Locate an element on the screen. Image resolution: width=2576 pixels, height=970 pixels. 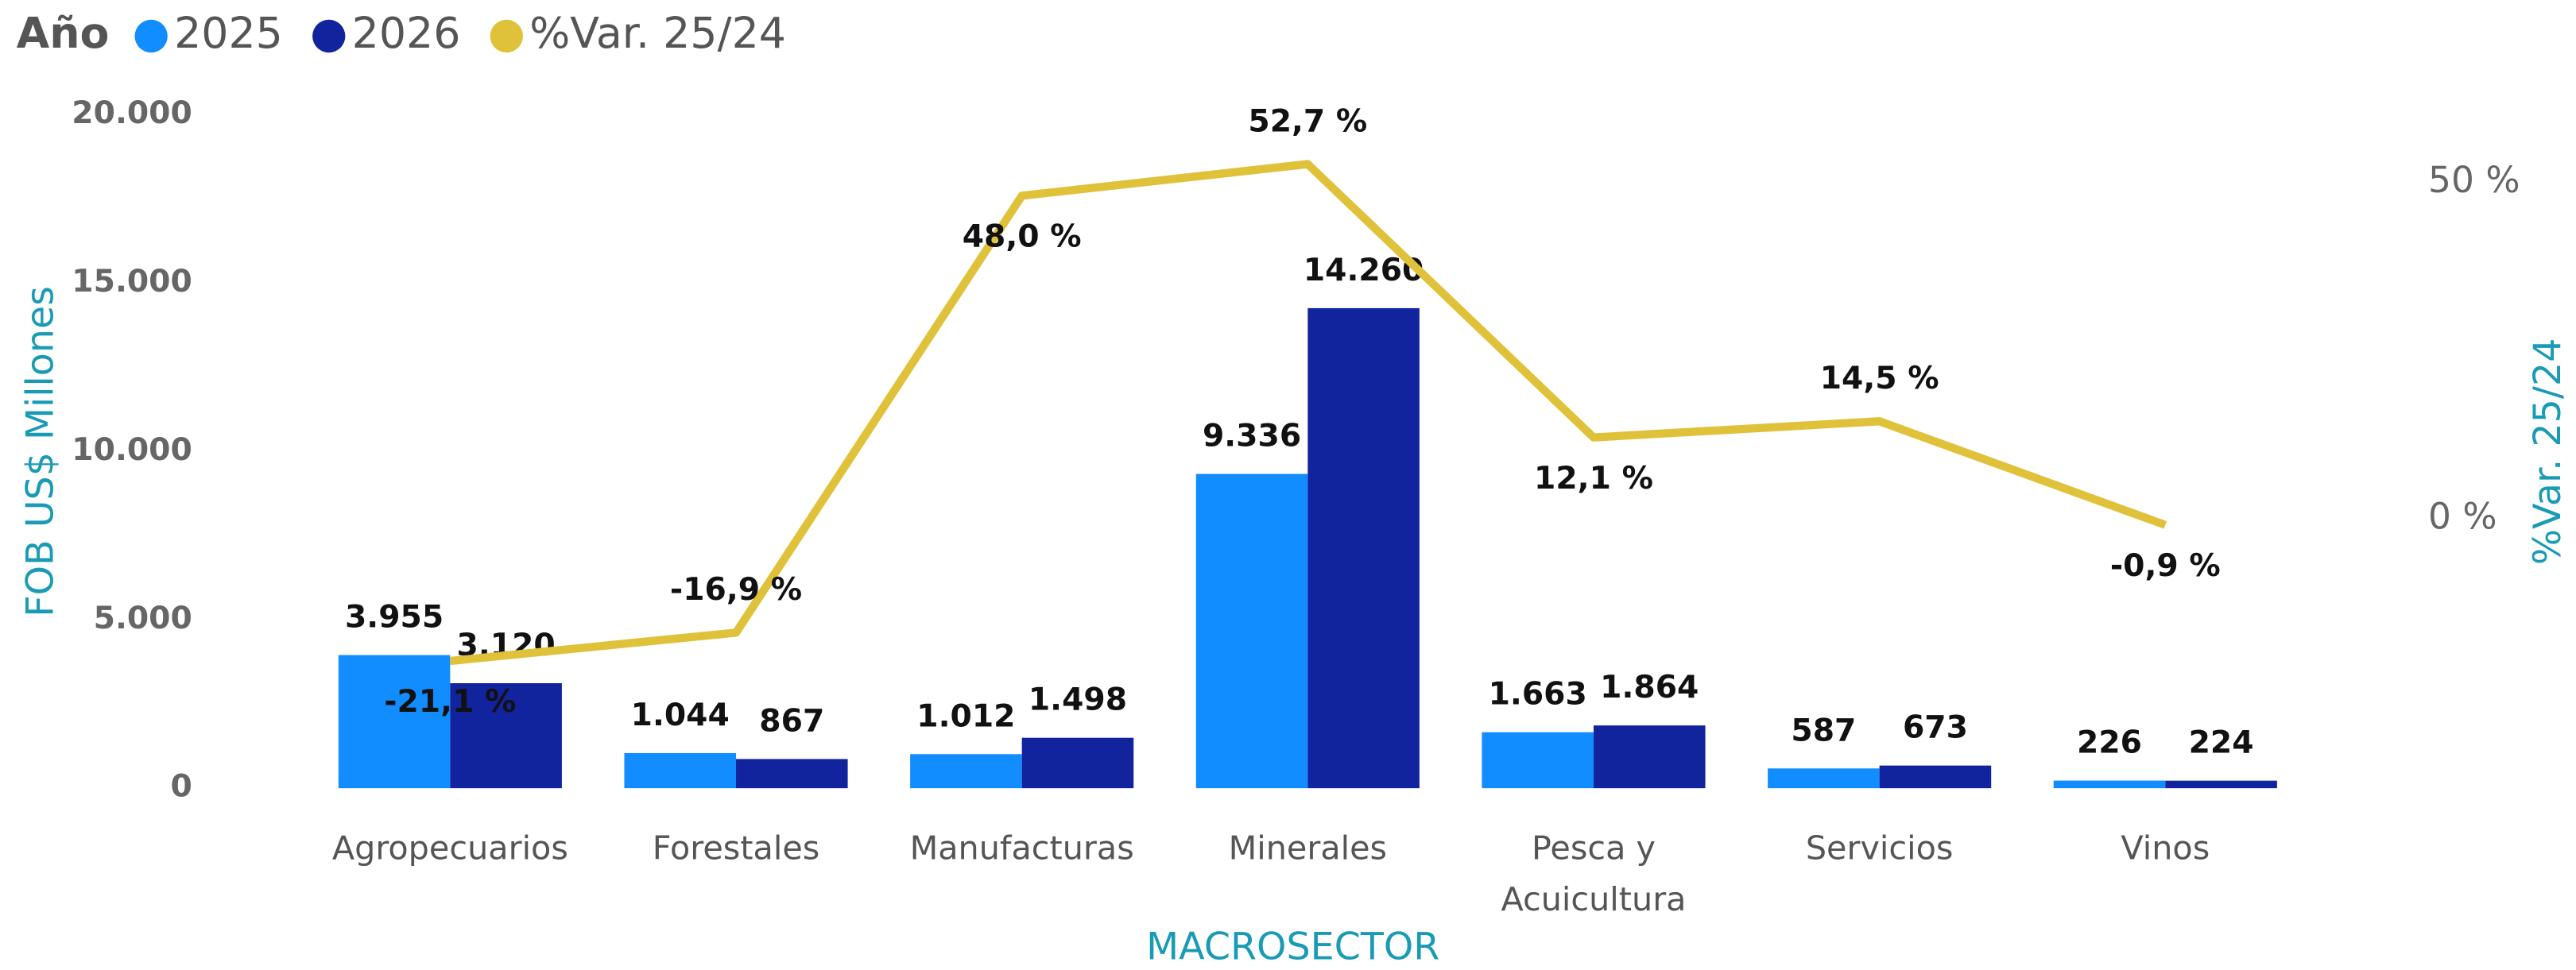
y2-axis-title: %Var. 25/24 is located at coordinates (2548, 452).